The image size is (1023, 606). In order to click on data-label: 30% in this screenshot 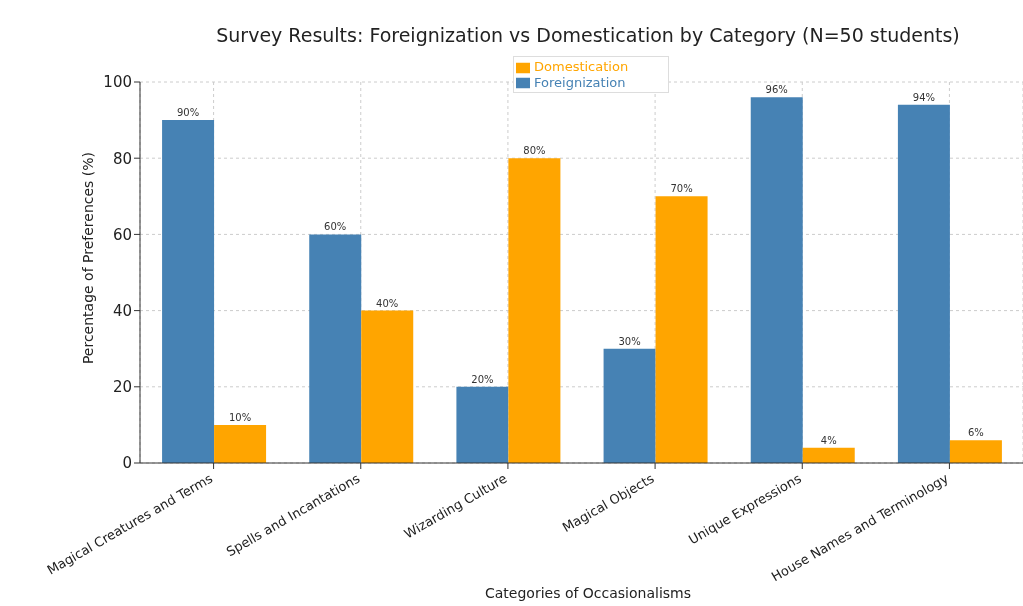, I will do `click(629, 341)`.